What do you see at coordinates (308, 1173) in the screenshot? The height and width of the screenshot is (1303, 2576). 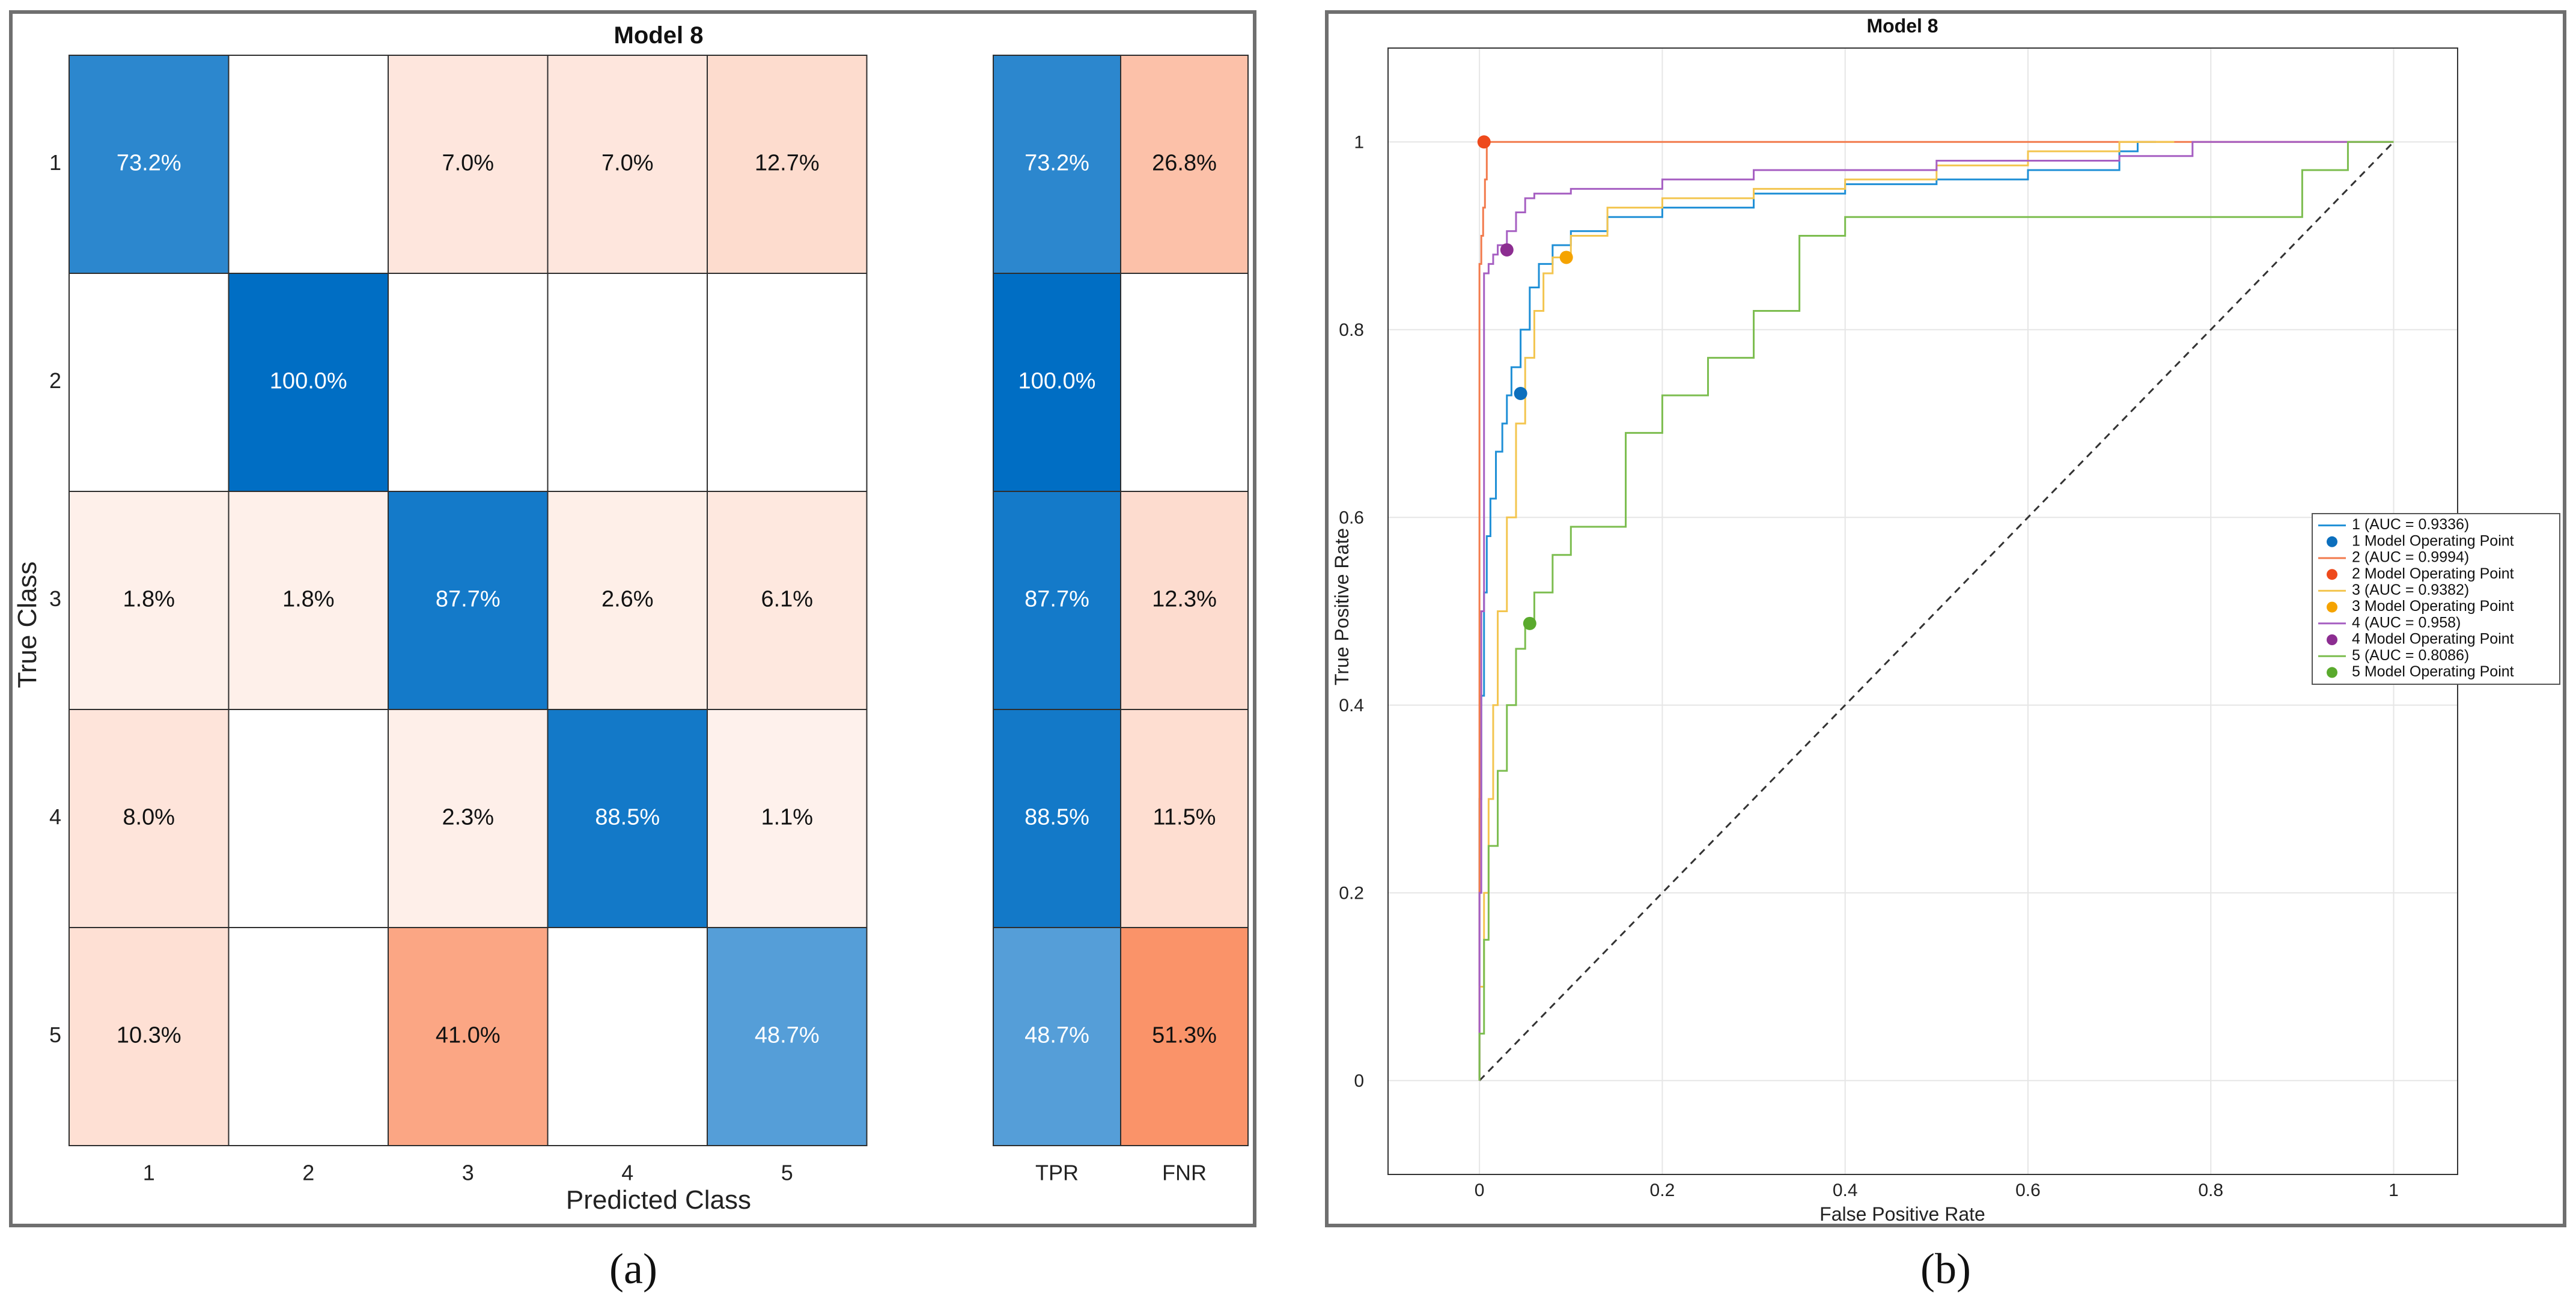 I see `predicted-class-tick-2: 2` at bounding box center [308, 1173].